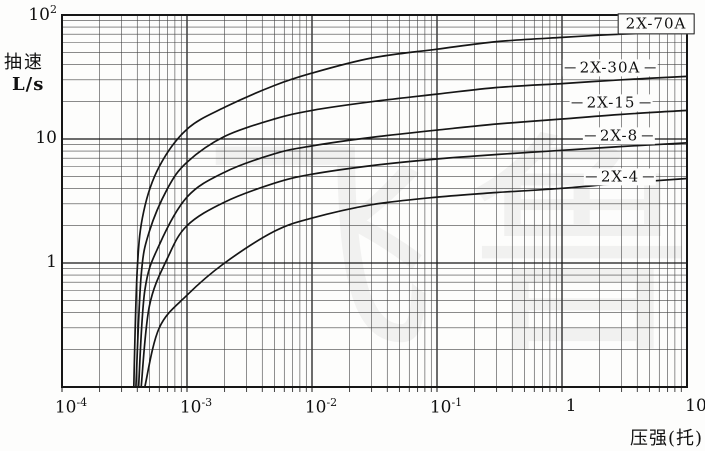  What do you see at coordinates (24, 62) in the screenshot?
I see `y-axis-title: 抽速` at bounding box center [24, 62].